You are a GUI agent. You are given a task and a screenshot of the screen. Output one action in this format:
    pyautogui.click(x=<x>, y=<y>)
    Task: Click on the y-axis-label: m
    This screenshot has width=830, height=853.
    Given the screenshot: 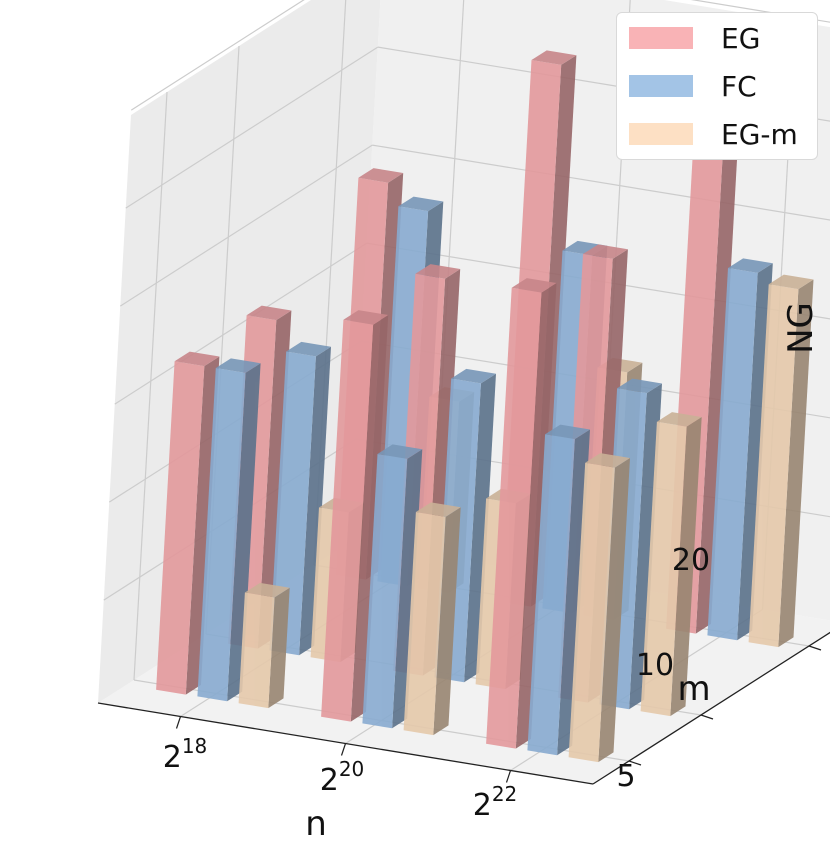 What is the action you would take?
    pyautogui.click(x=693, y=689)
    